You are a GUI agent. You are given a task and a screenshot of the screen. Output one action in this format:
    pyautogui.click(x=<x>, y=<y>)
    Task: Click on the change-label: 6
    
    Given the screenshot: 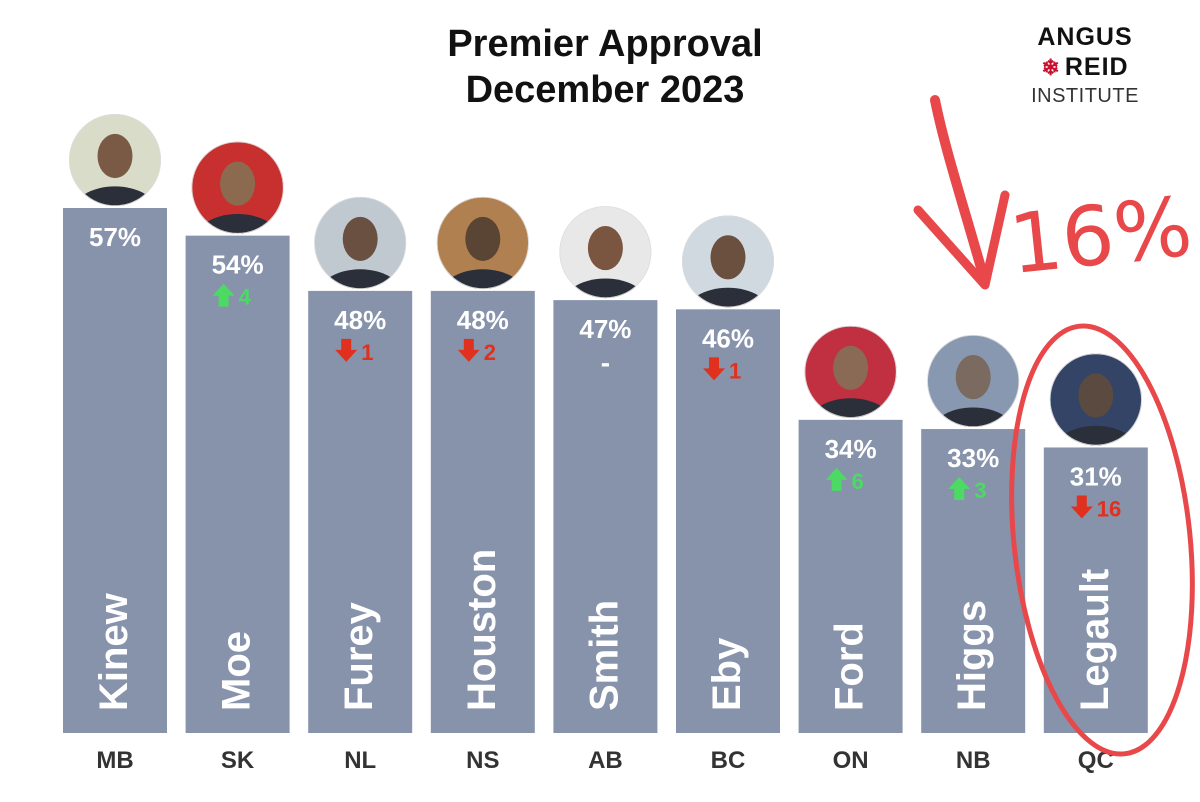 What is the action you would take?
    pyautogui.click(x=858, y=481)
    